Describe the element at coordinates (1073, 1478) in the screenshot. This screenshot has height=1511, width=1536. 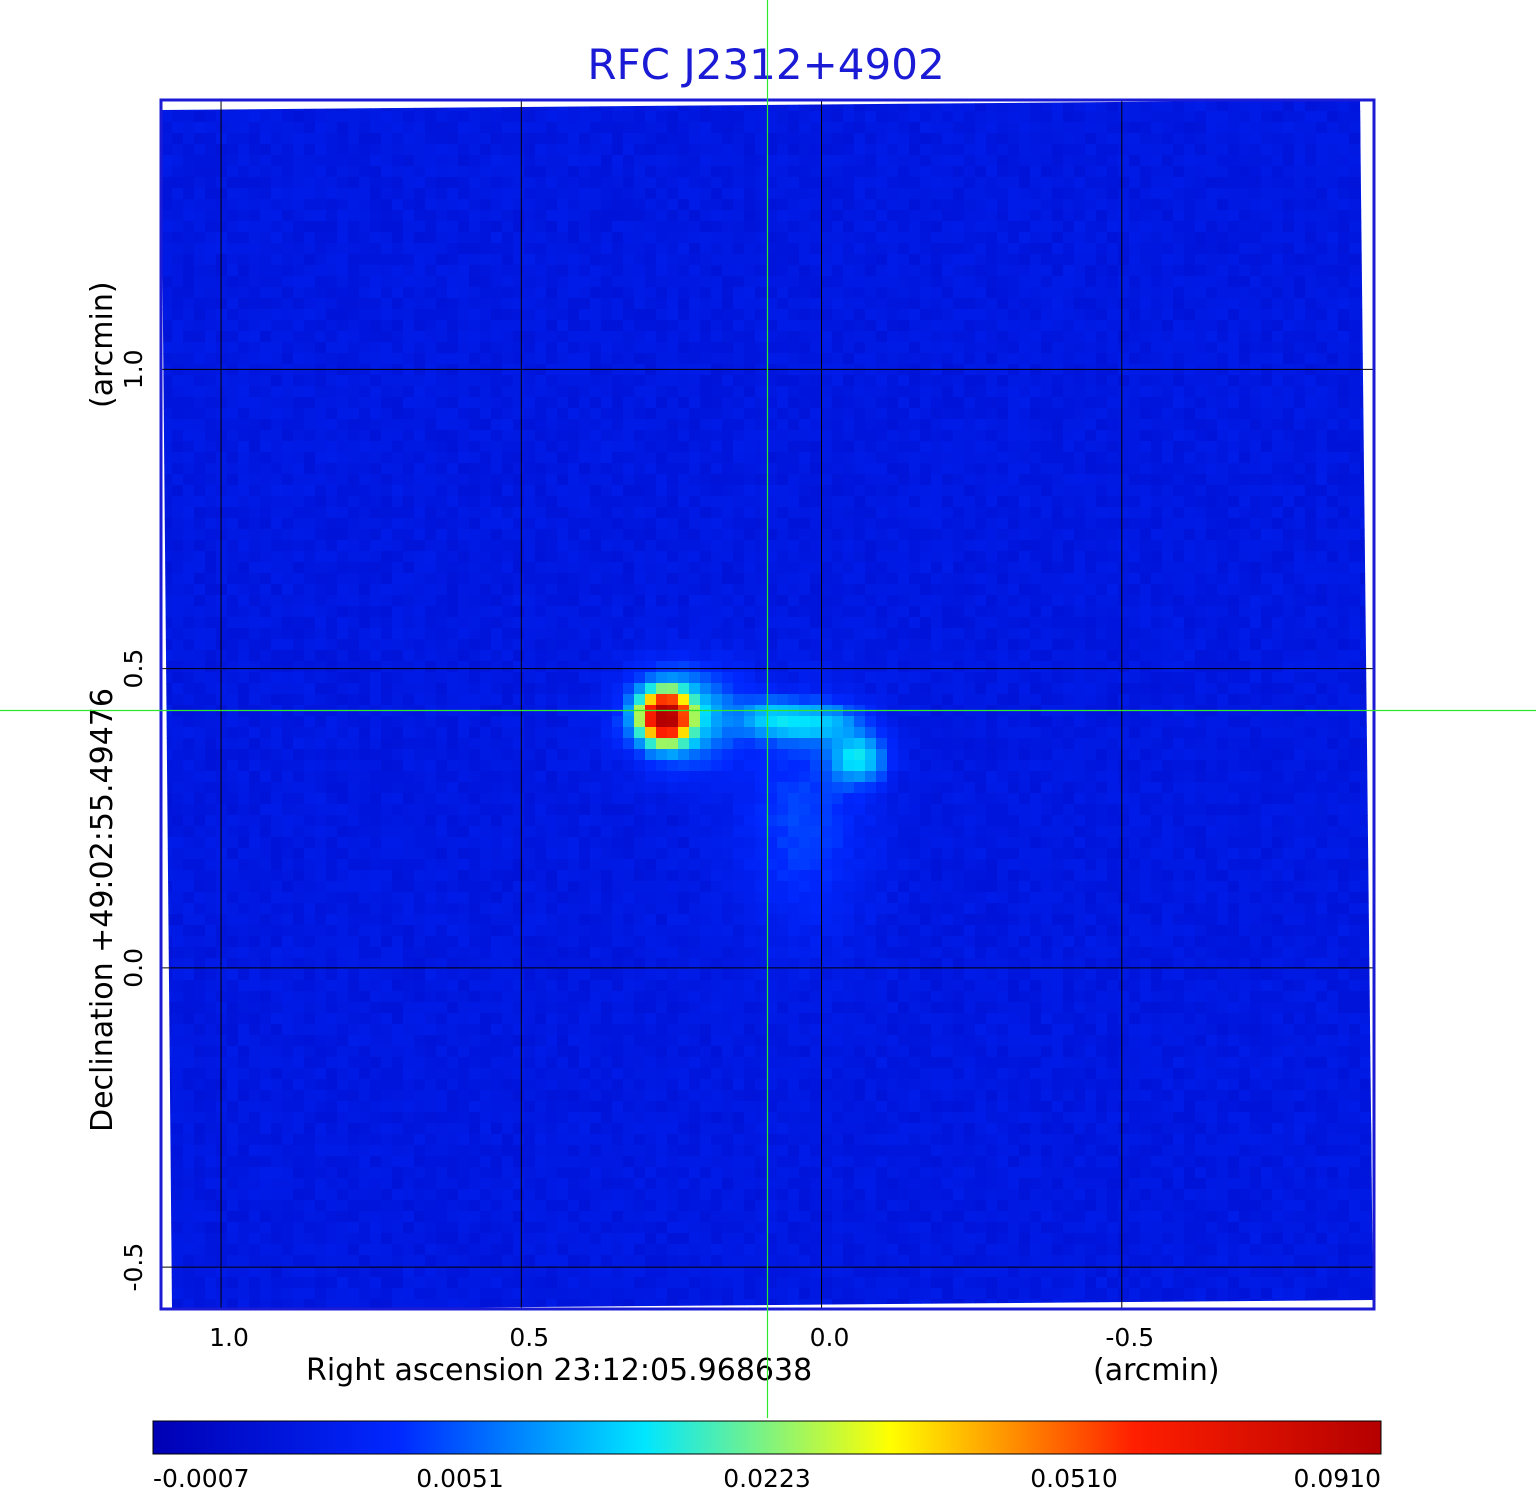
I see `colorbar-tick-label: 0.0510` at that location.